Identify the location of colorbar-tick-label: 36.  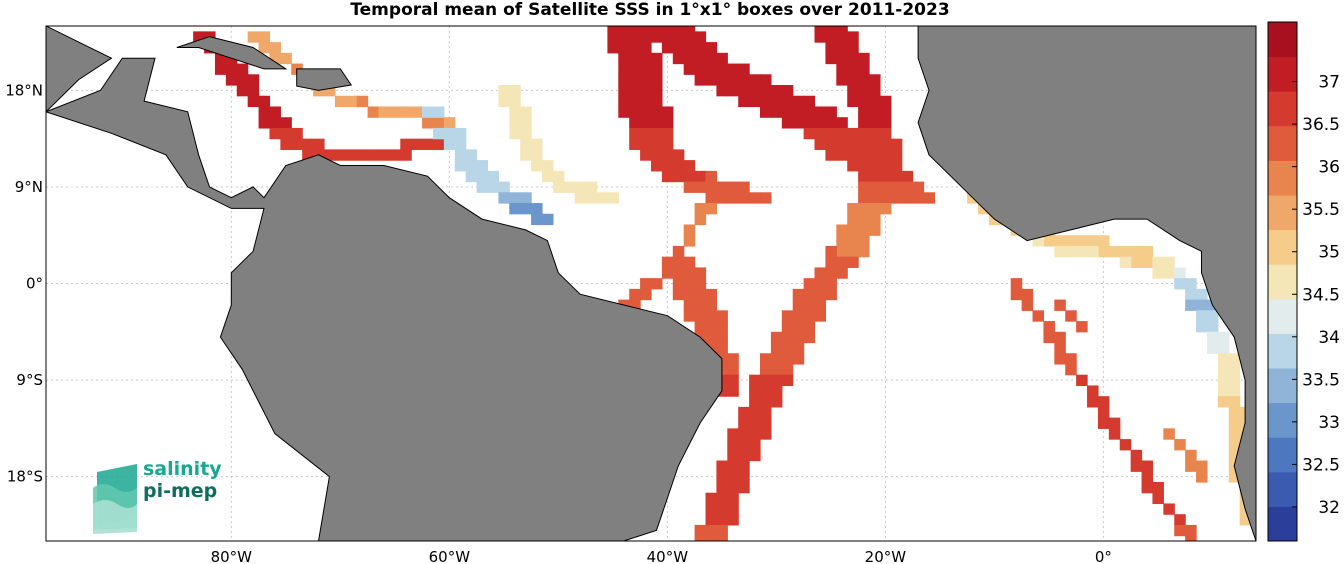
(1329, 168).